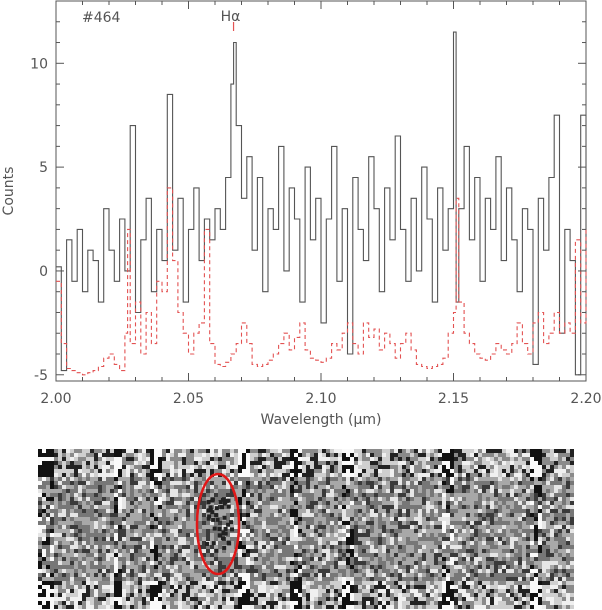 This screenshot has width=602, height=610. What do you see at coordinates (188, 399) in the screenshot?
I see `x-tick-label: 2.05` at bounding box center [188, 399].